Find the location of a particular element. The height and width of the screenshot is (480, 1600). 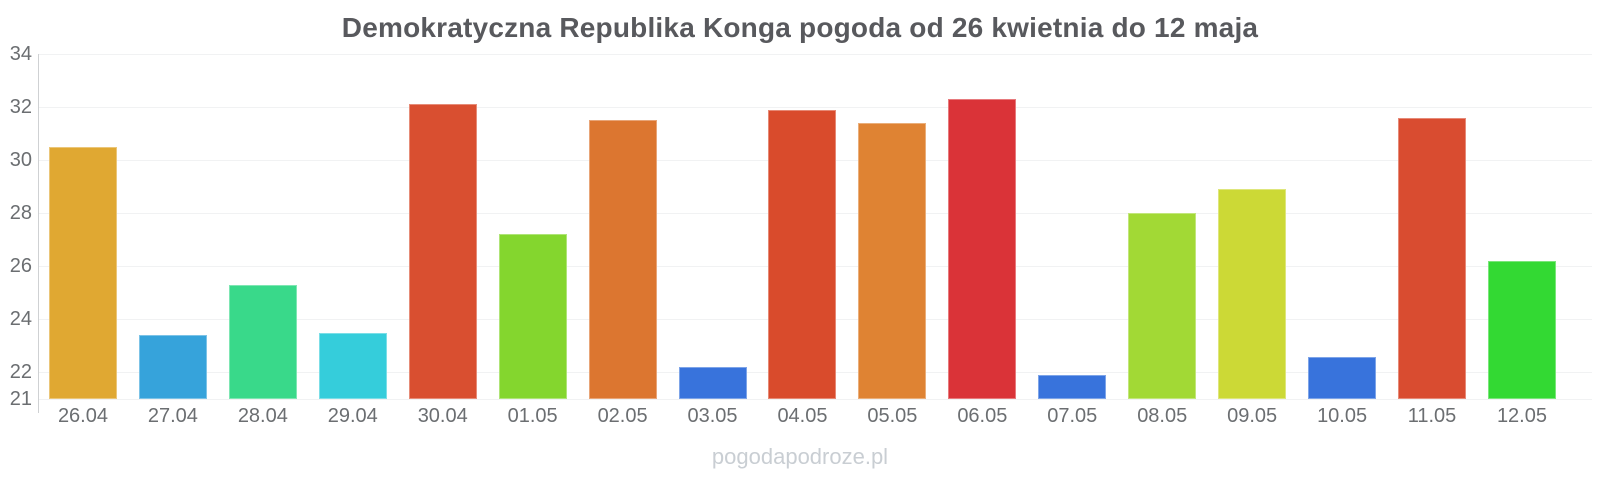

bar-05.05 is located at coordinates (892, 261).